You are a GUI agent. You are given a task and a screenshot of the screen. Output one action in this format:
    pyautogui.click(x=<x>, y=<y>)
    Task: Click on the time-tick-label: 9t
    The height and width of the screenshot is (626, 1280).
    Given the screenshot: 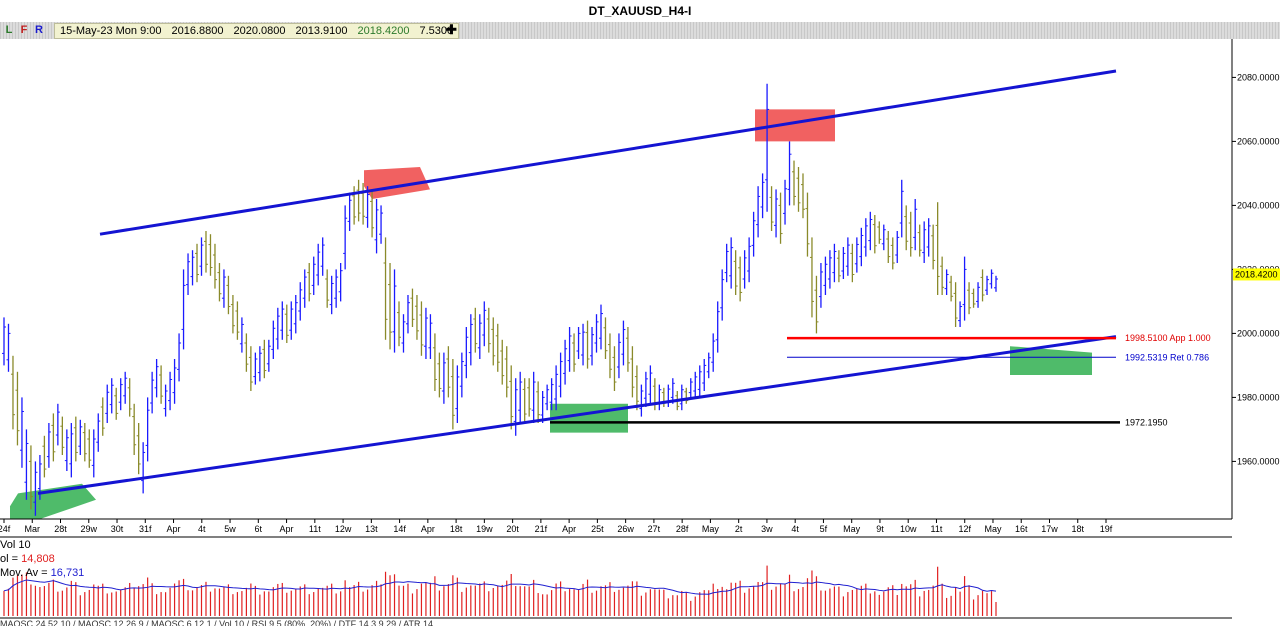 What is the action you would take?
    pyautogui.click(x=880, y=529)
    